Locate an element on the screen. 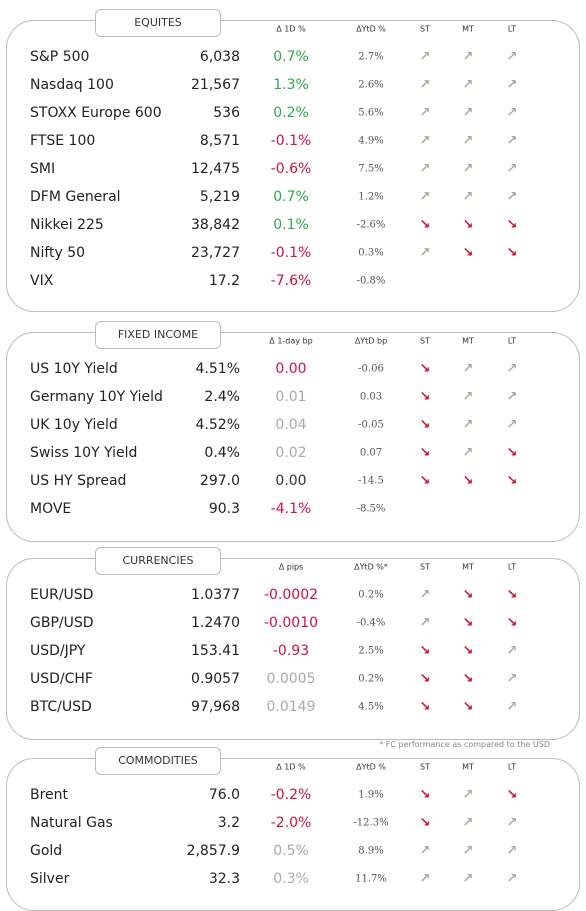  section-title: EQUITES is located at coordinates (158, 23).